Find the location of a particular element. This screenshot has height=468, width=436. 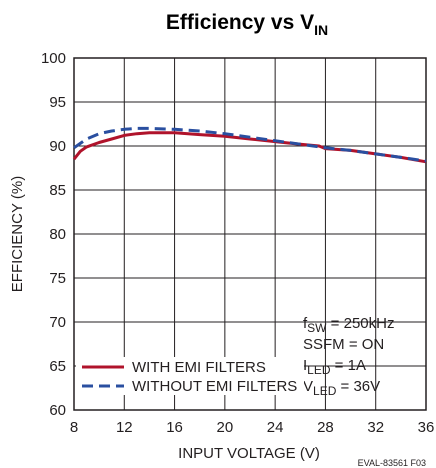

x-tick-label: 8 is located at coordinates (74, 427).